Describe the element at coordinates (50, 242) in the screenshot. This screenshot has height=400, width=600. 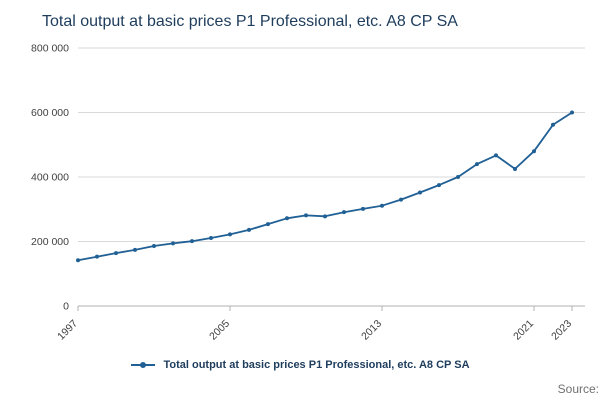
I see `svg-text: 200 000` at that location.